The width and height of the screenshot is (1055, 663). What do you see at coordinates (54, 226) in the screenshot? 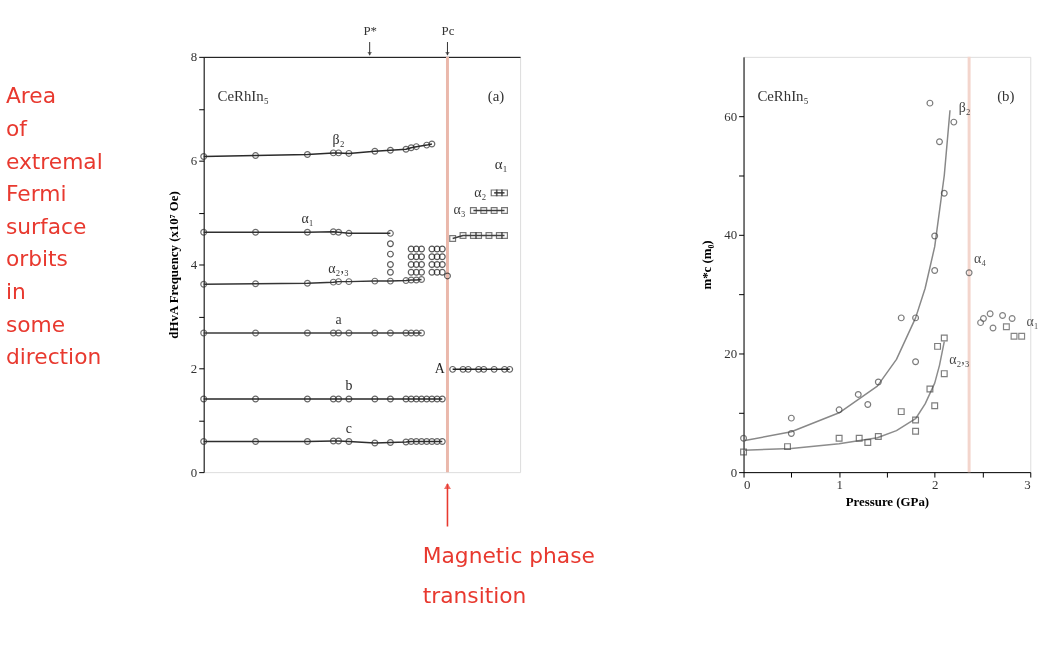
I see `text: Area of extremal Fermi surface orbits in some direction` at bounding box center [54, 226].